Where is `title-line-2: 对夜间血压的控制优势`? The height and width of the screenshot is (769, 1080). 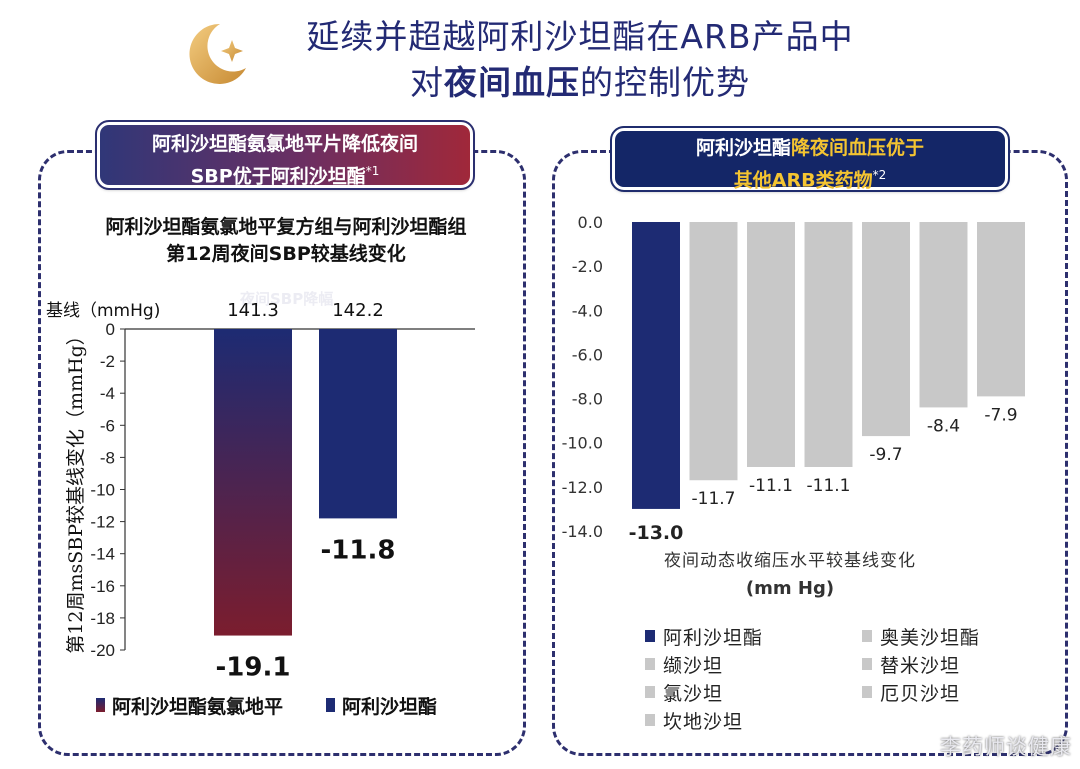 title-line-2: 对夜间血压的控制优势 is located at coordinates (580, 83).